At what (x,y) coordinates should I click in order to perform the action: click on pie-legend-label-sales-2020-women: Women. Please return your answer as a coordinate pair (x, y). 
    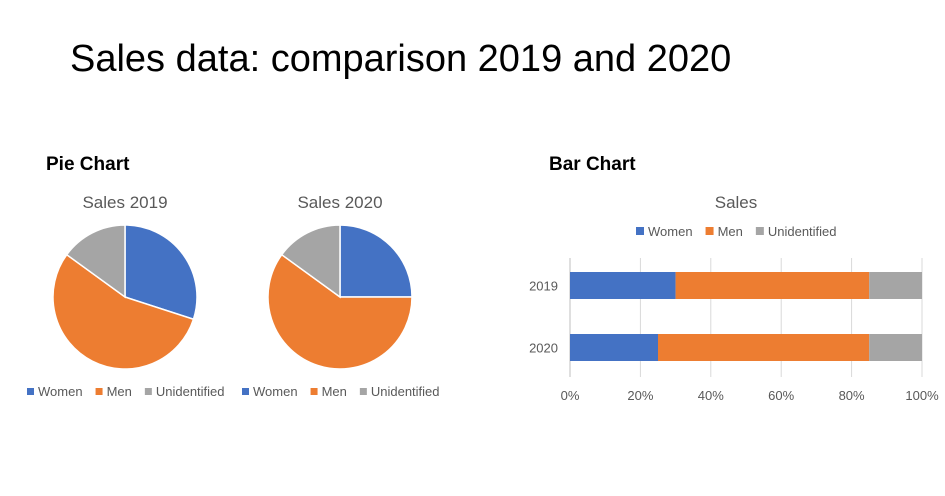
    Looking at the image, I should click on (275, 391).